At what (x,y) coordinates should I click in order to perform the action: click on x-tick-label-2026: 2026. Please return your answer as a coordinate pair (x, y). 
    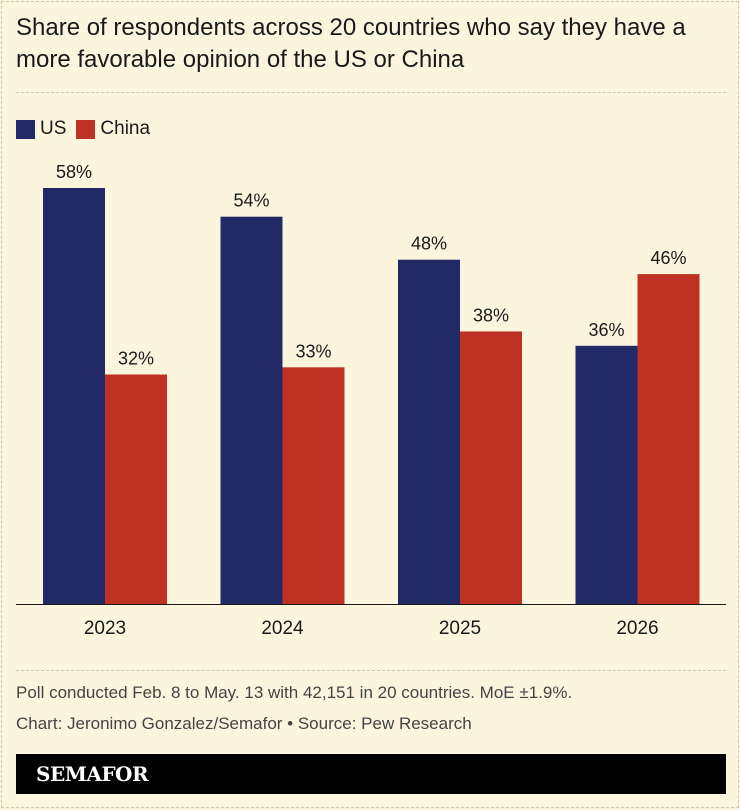
    Looking at the image, I should click on (637, 628).